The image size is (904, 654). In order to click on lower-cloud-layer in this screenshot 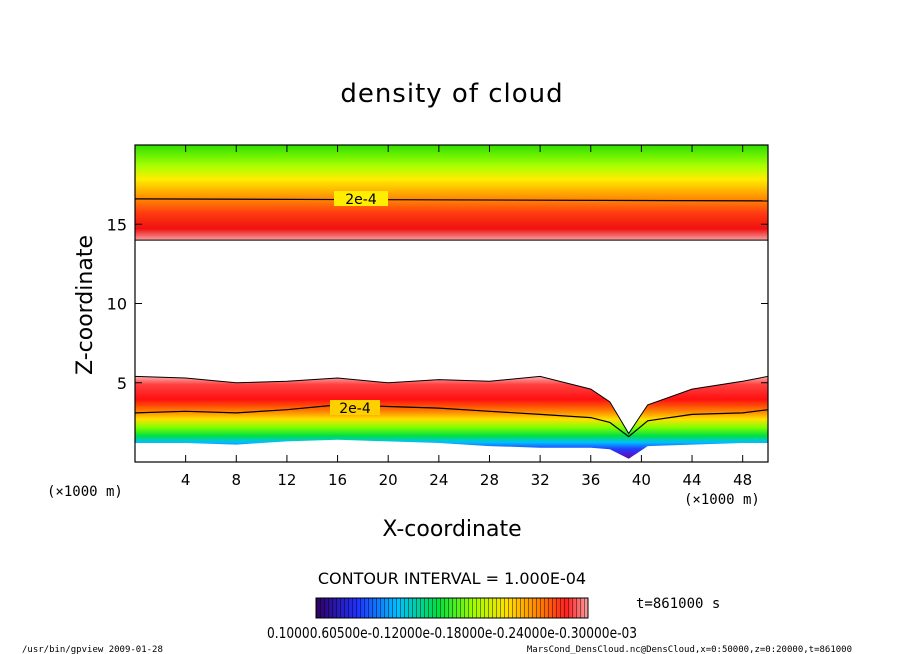, I will do `click(451, 417)`.